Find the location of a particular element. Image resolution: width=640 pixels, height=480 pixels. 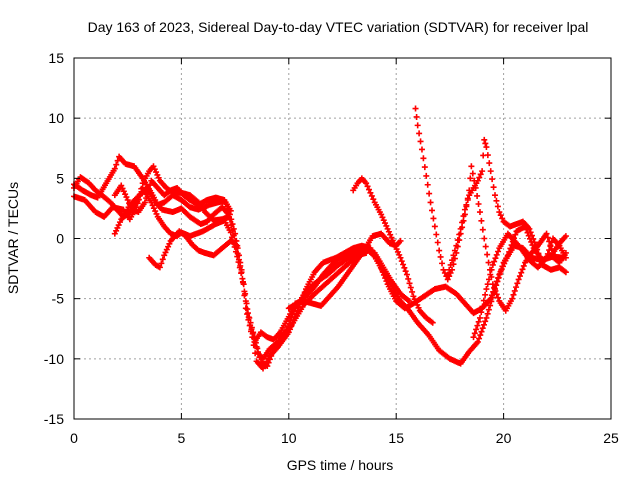

x-tick-labels: 0 5 10 15 20 25 is located at coordinates (344, 438).